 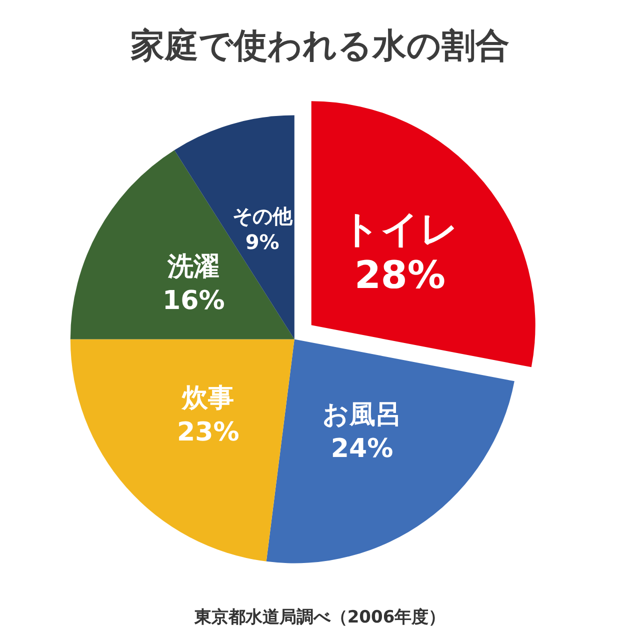 I want to click on slice-label: お風呂, so click(x=362, y=415).